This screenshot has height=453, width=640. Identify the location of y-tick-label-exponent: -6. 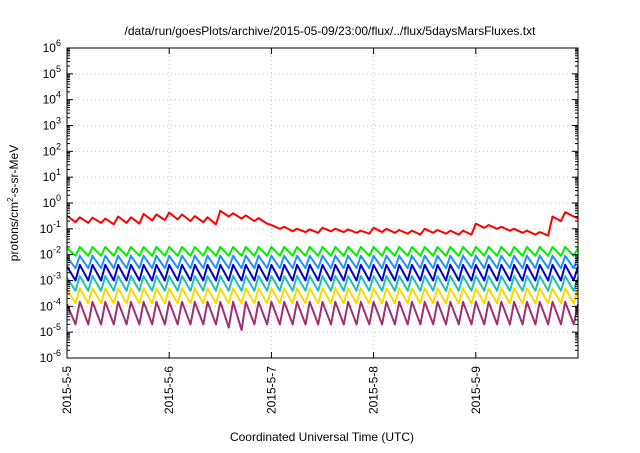
(57, 353).